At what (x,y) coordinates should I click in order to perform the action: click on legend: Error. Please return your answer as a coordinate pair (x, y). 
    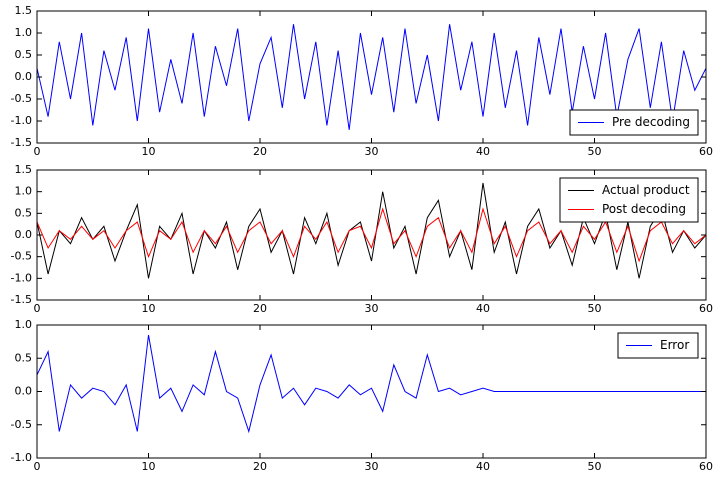
    Looking at the image, I should click on (658, 345).